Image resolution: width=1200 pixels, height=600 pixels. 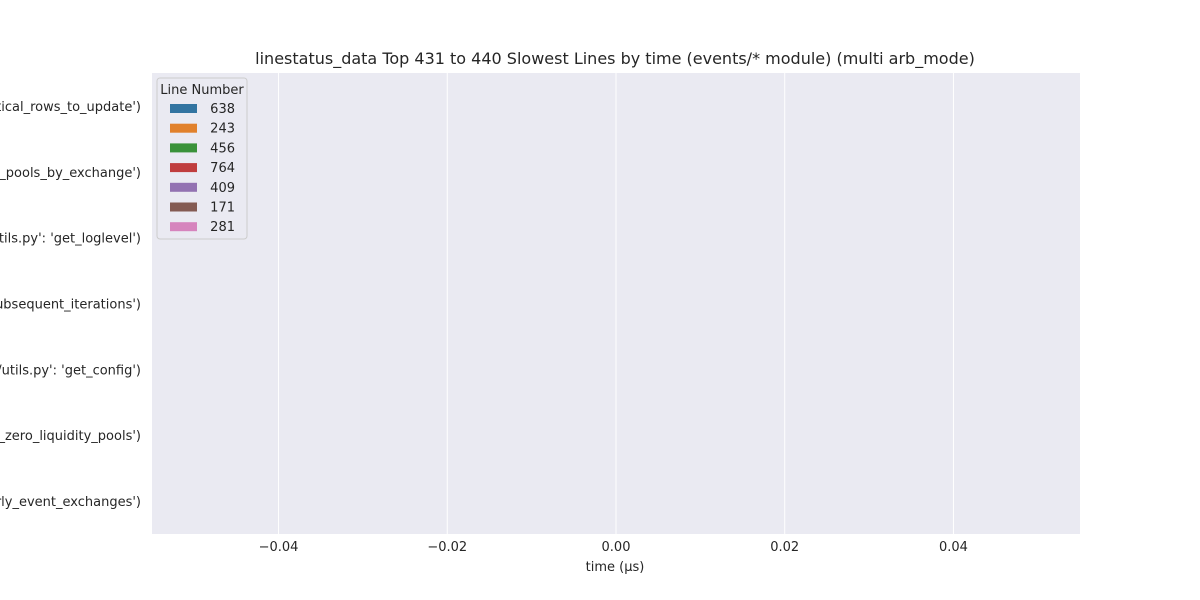 I want to click on y-tick-label: e_zero_liquidity_pools'), so click(x=70, y=436).